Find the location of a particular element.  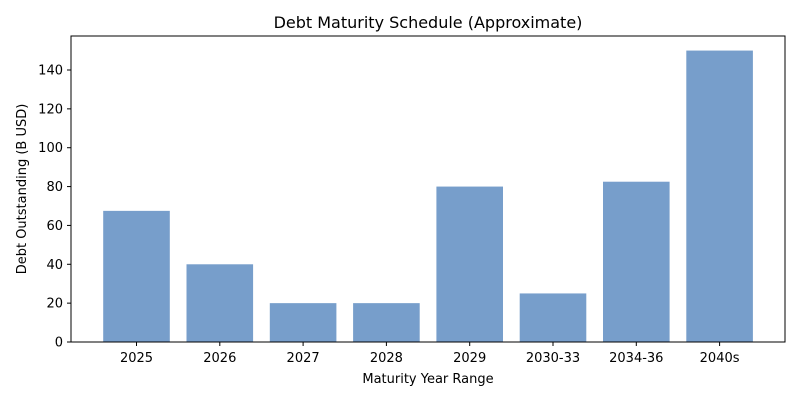

bar-2029 is located at coordinates (469, 264).